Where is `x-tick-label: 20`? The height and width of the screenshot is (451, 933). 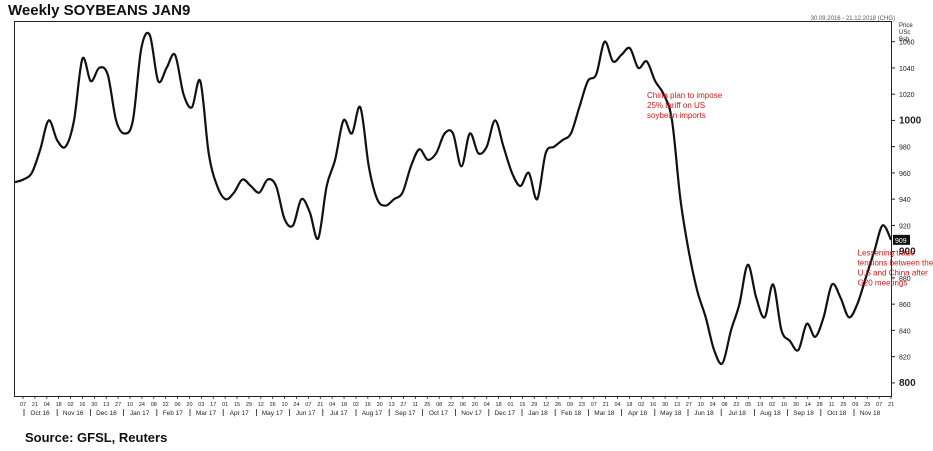 x-tick-label: 20 is located at coordinates (475, 405).